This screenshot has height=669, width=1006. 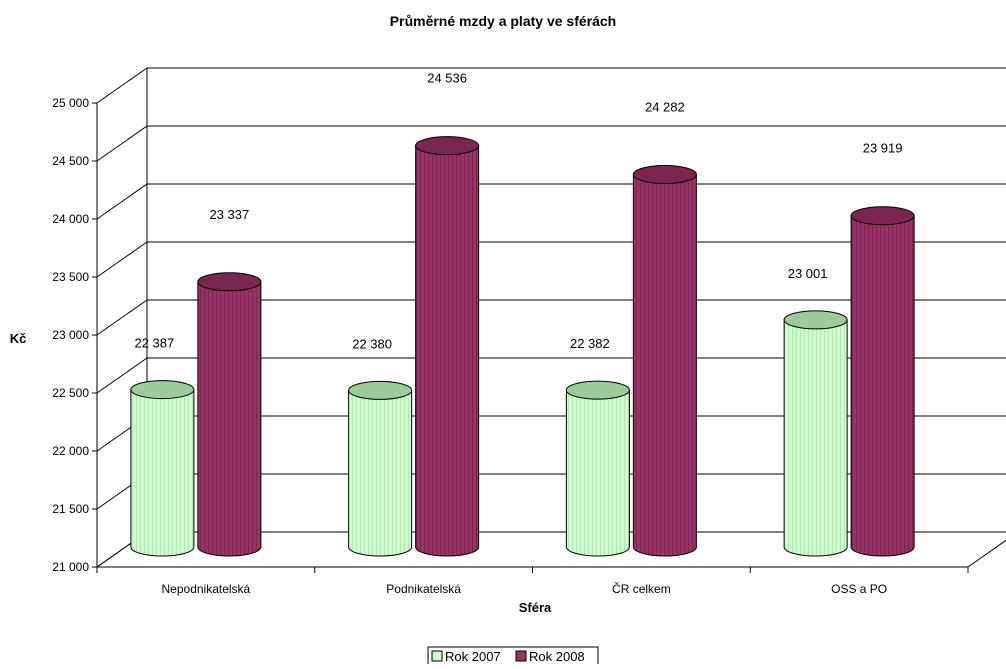 I want to click on y-tick-label: 22 000, so click(x=70, y=451).